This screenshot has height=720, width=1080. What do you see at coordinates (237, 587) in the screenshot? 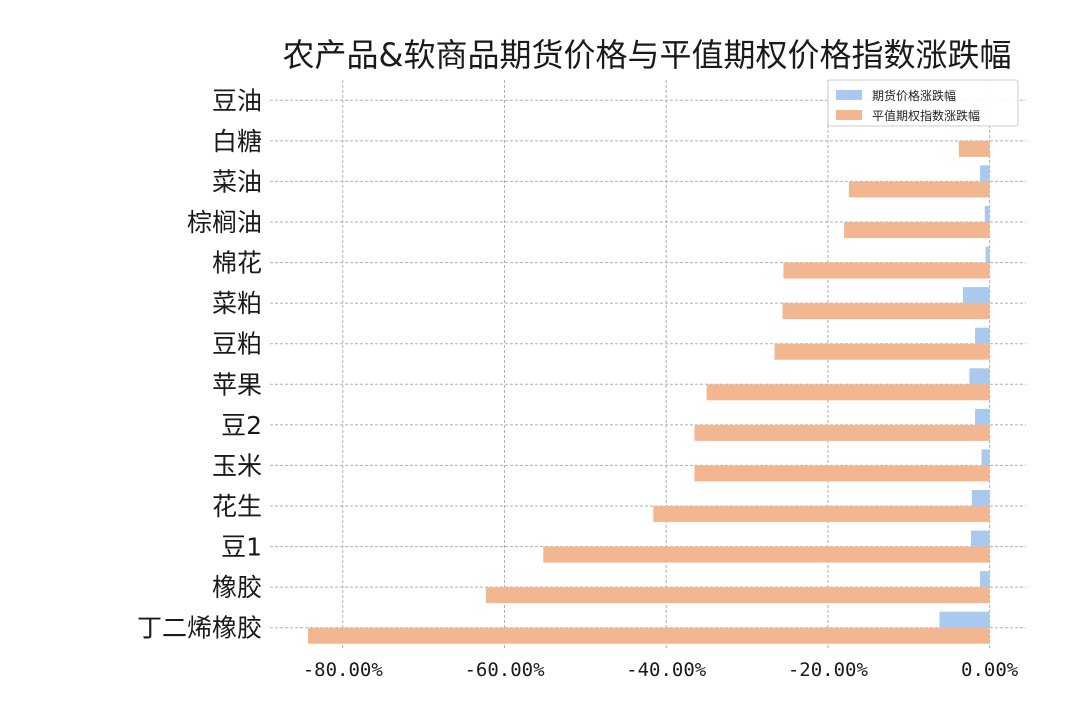
I see `category-label: 橡胶` at bounding box center [237, 587].